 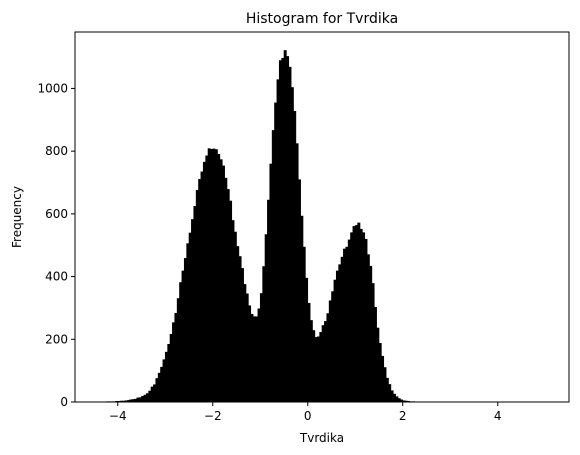 What do you see at coordinates (56, 277) in the screenshot?
I see `y-tick-label: 400` at bounding box center [56, 277].